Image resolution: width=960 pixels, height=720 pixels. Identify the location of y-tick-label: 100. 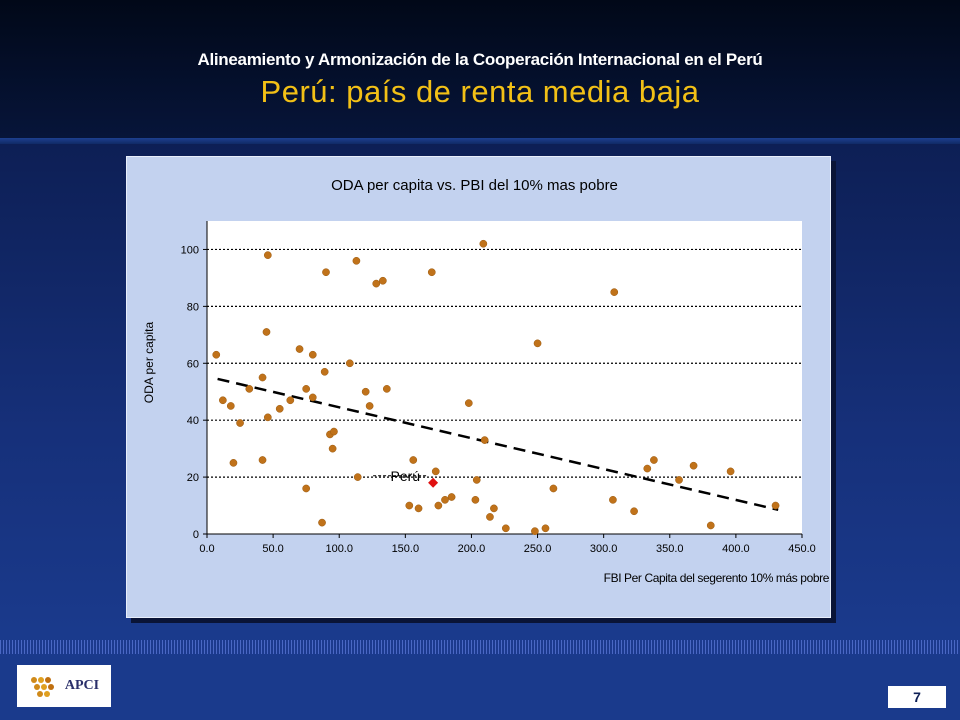
(190, 250).